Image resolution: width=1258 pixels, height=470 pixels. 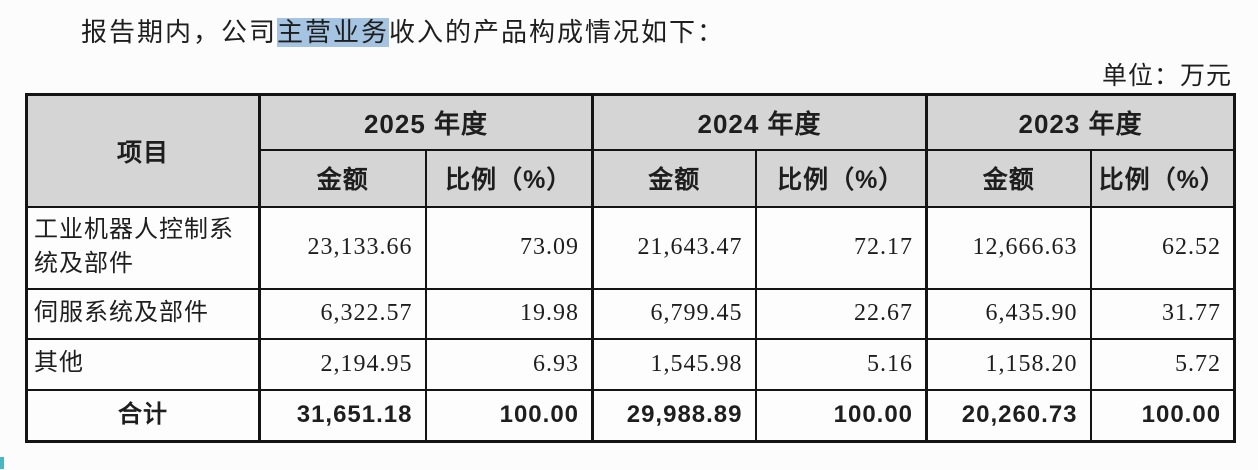 I want to click on cell-2024-ratio: 5.16, so click(x=841, y=364).